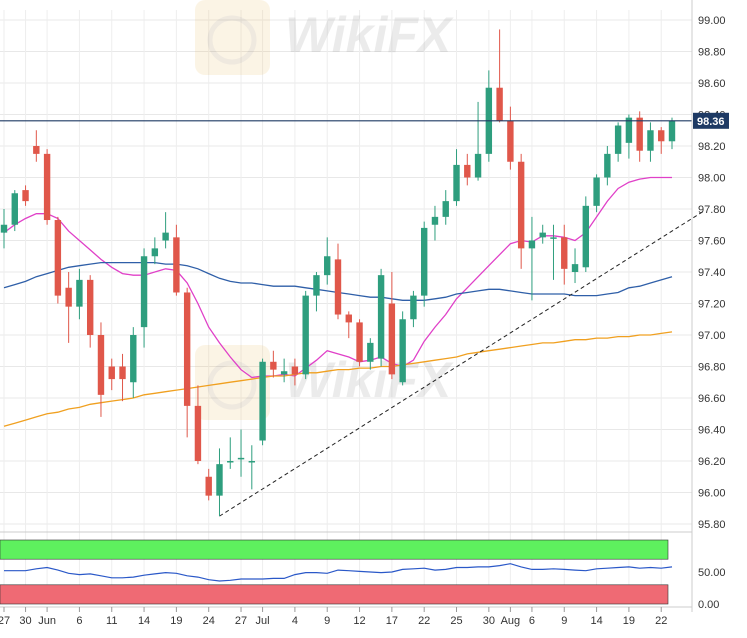 The height and width of the screenshot is (638, 747). What do you see at coordinates (295, 621) in the screenshot?
I see `x-tick-label: 4` at bounding box center [295, 621].